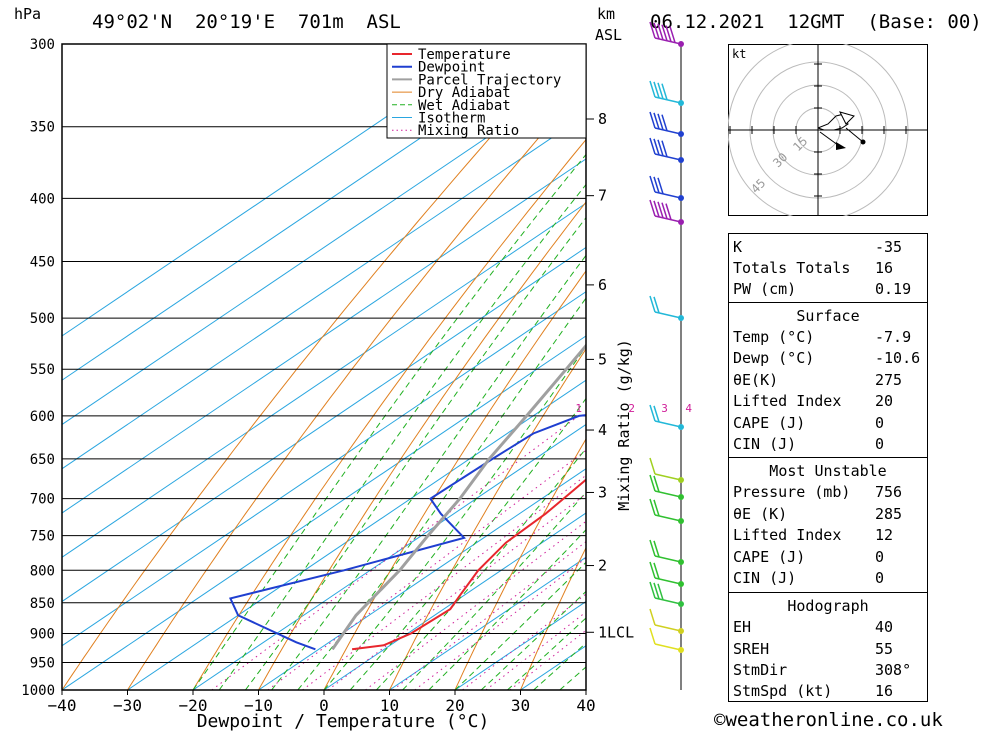  Describe the element at coordinates (42, 537) in the screenshot. I see `pressure-tick-label: 750` at that location.